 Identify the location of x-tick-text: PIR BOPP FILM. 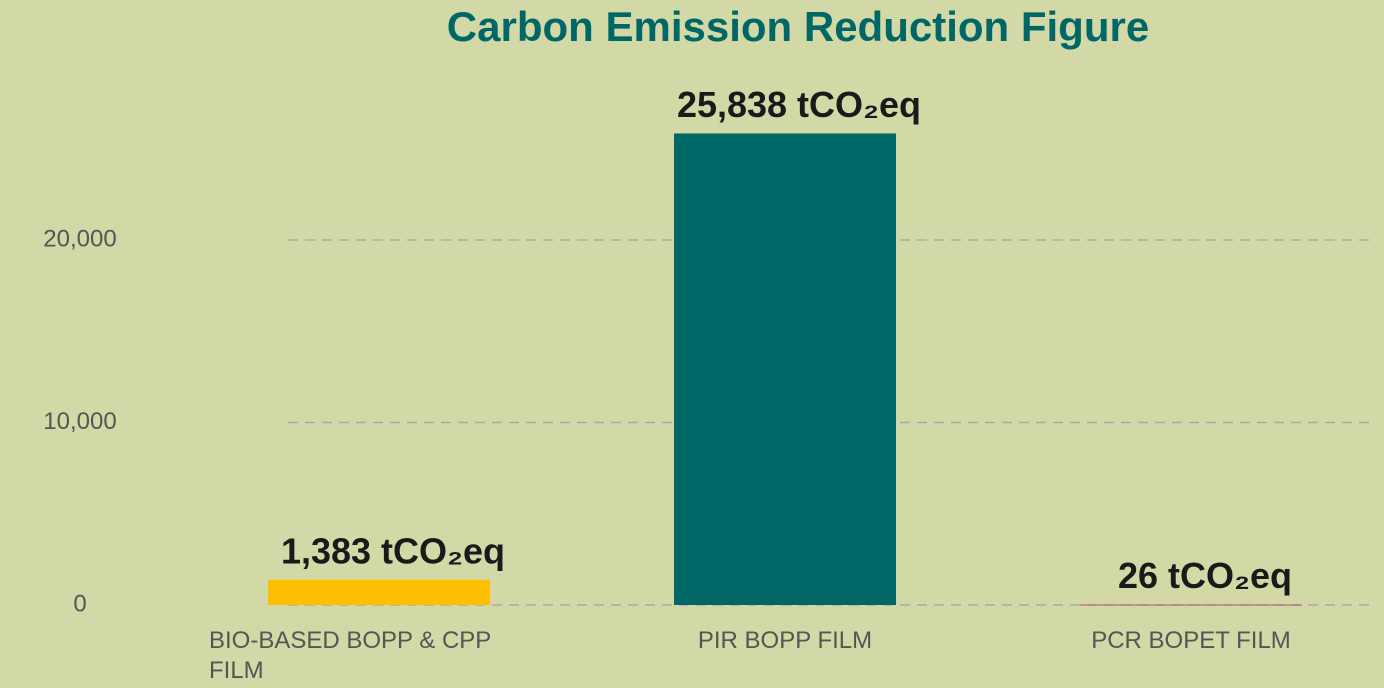
(785, 640).